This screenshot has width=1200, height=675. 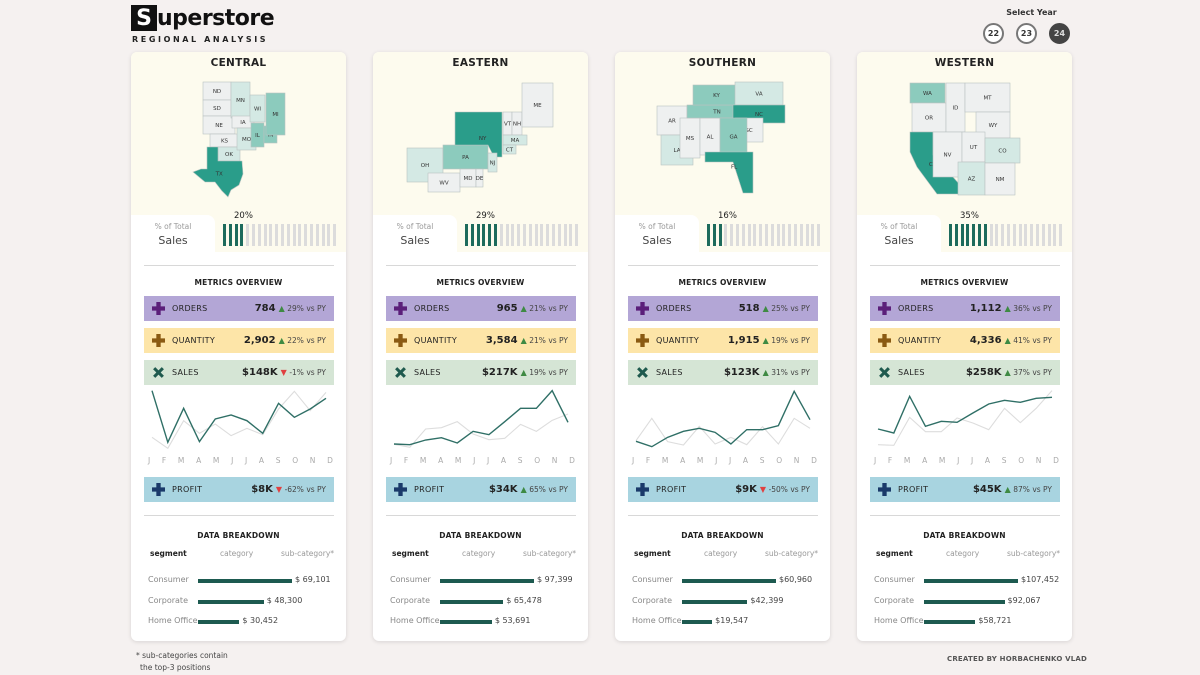 I want to click on state-fl, so click(x=729, y=172).